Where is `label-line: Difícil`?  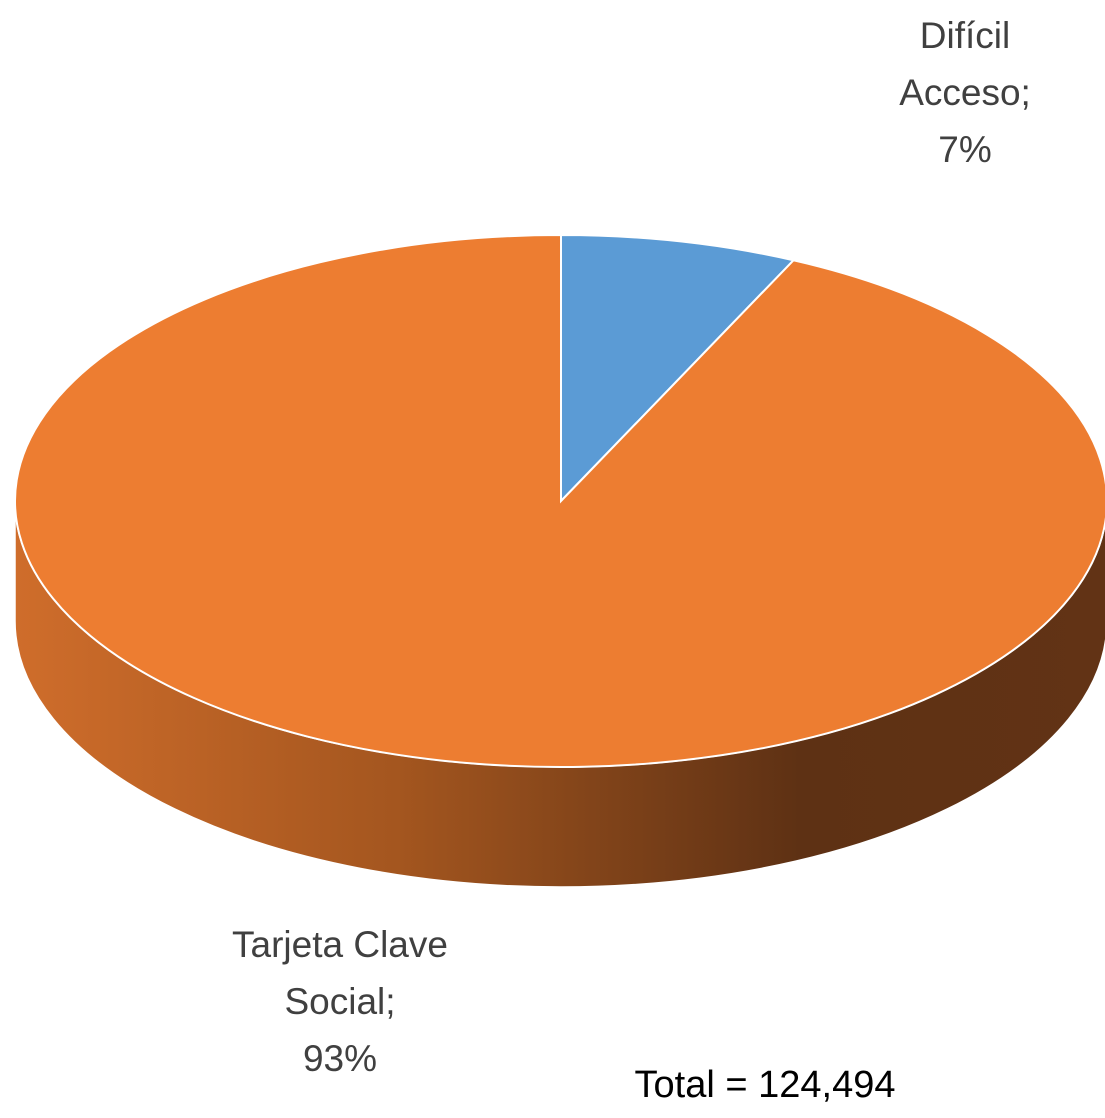 label-line: Difícil is located at coordinates (965, 35).